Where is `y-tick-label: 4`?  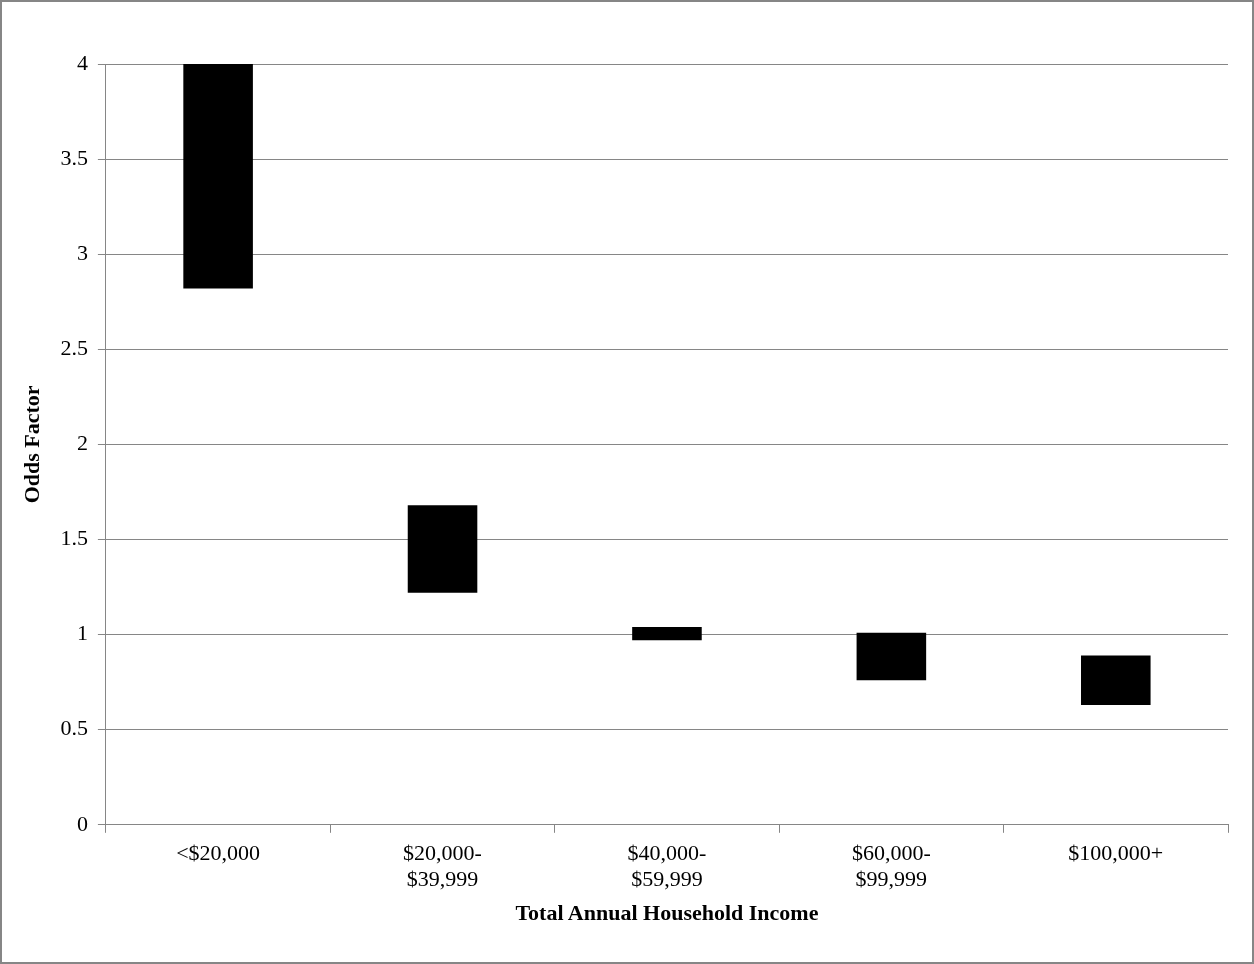 y-tick-label: 4 is located at coordinates (82, 62).